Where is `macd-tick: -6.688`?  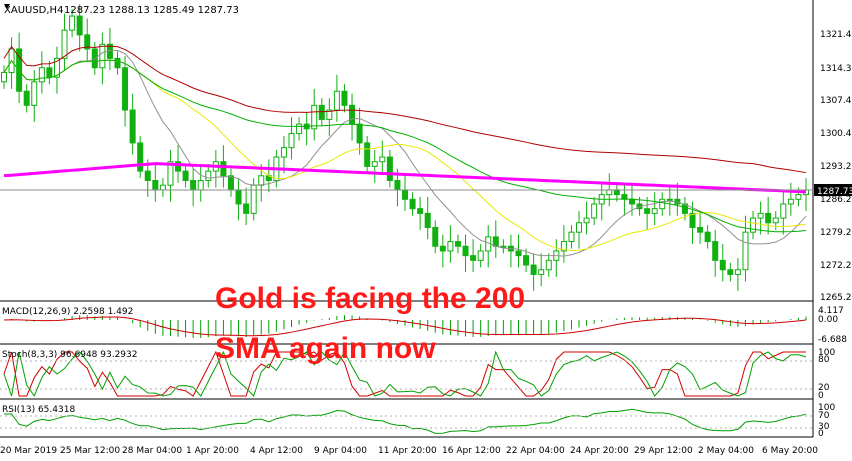
macd-tick: -6.688 is located at coordinates (832, 340).